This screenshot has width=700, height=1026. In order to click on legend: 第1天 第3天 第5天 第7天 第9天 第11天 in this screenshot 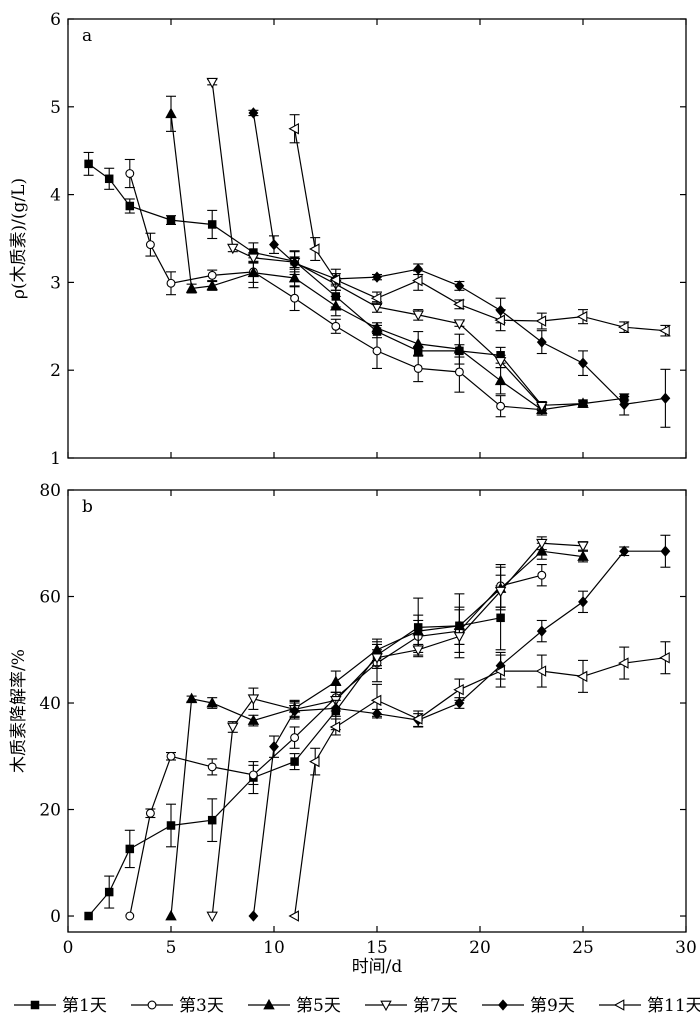, I will do `click(357, 1006)`.